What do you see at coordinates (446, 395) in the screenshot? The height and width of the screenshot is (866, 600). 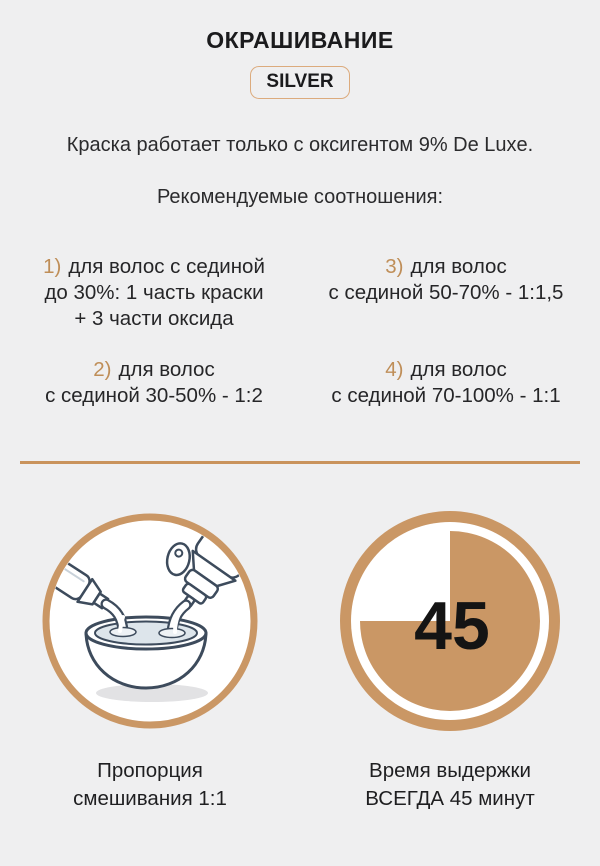 I see `ratio-line: с сединой 70-100% - 1:1` at bounding box center [446, 395].